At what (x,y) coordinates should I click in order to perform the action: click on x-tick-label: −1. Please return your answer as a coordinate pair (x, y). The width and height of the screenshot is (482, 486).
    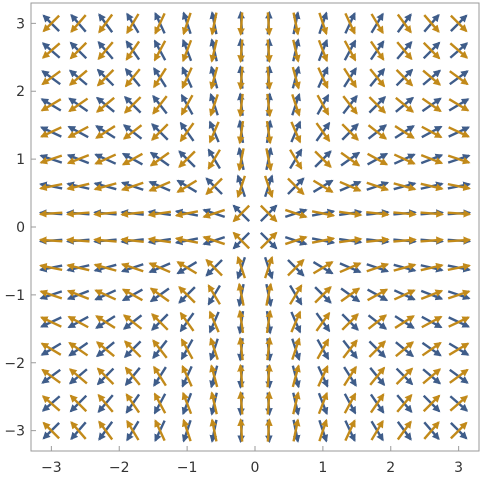
    Looking at the image, I should click on (187, 468).